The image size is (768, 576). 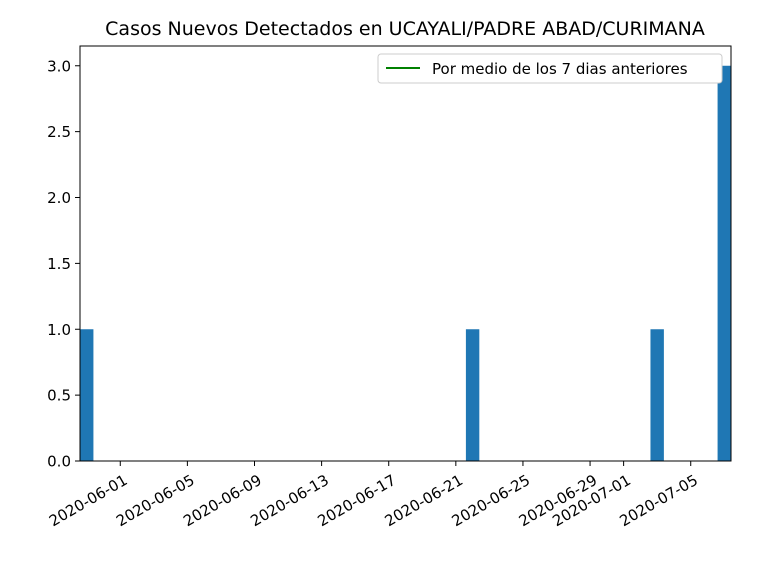 What do you see at coordinates (59, 198) in the screenshot?
I see `y-tick-label: 2.0` at bounding box center [59, 198].